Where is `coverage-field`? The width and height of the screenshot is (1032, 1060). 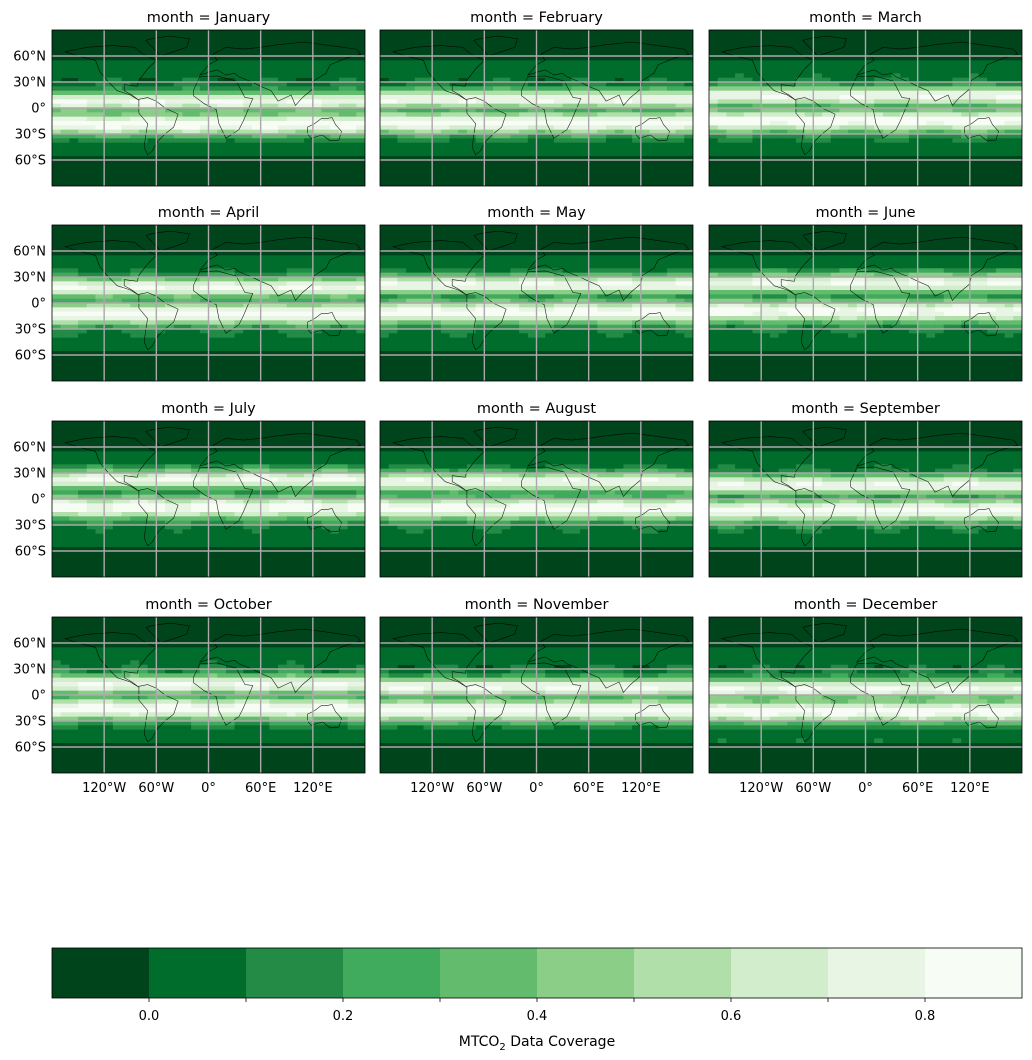 coverage-field is located at coordinates (865, 108).